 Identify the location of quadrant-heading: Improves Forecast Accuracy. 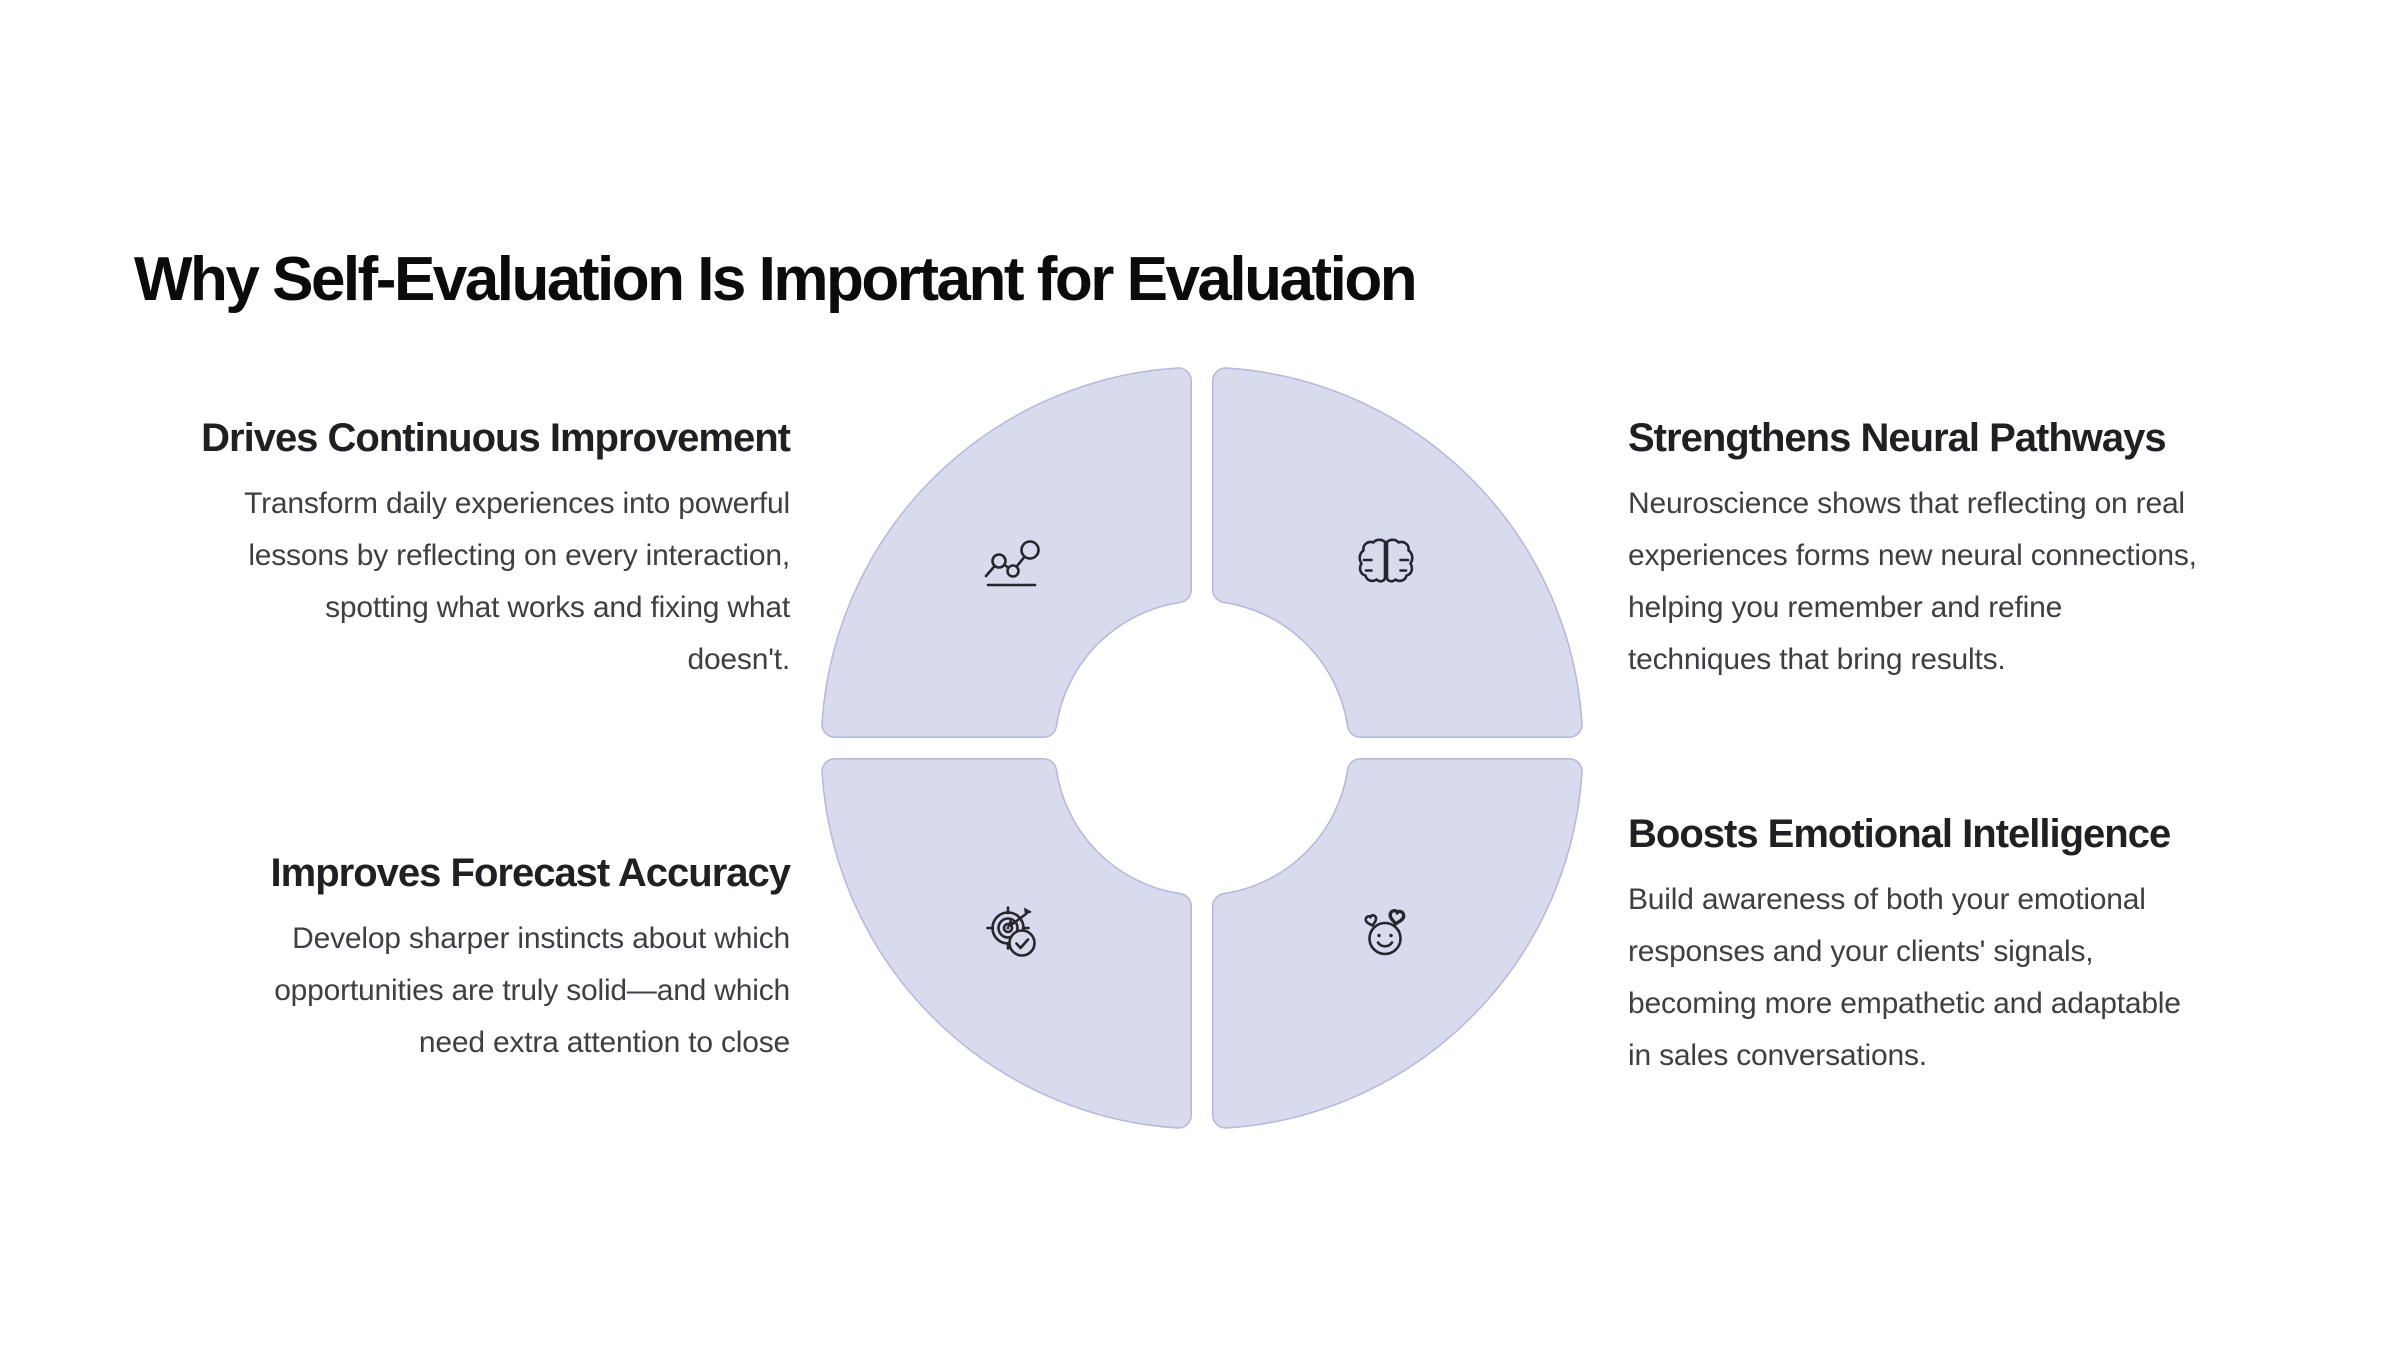
(530, 873).